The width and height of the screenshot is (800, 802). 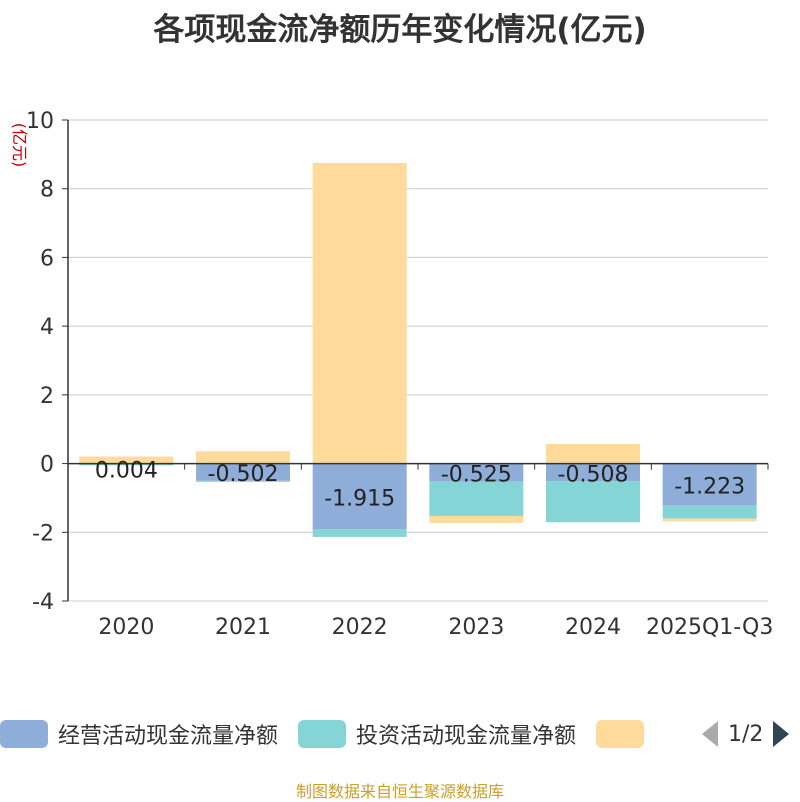 What do you see at coordinates (24, 734) in the screenshot?
I see `legend-swatch-operating` at bounding box center [24, 734].